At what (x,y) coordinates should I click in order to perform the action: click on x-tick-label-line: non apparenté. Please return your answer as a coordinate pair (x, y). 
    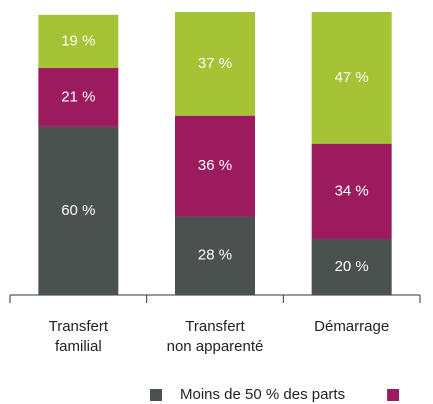
    Looking at the image, I should click on (215, 346).